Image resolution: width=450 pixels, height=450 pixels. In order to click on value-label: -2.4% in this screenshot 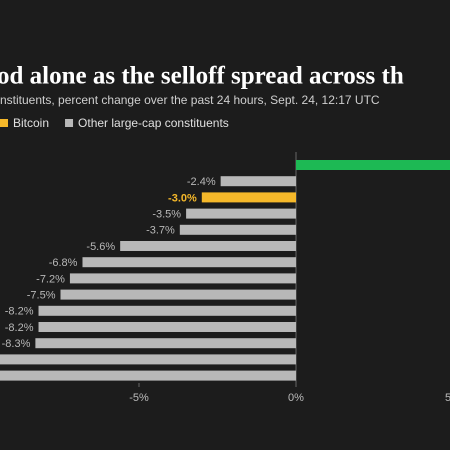, I will do `click(201, 182)`.